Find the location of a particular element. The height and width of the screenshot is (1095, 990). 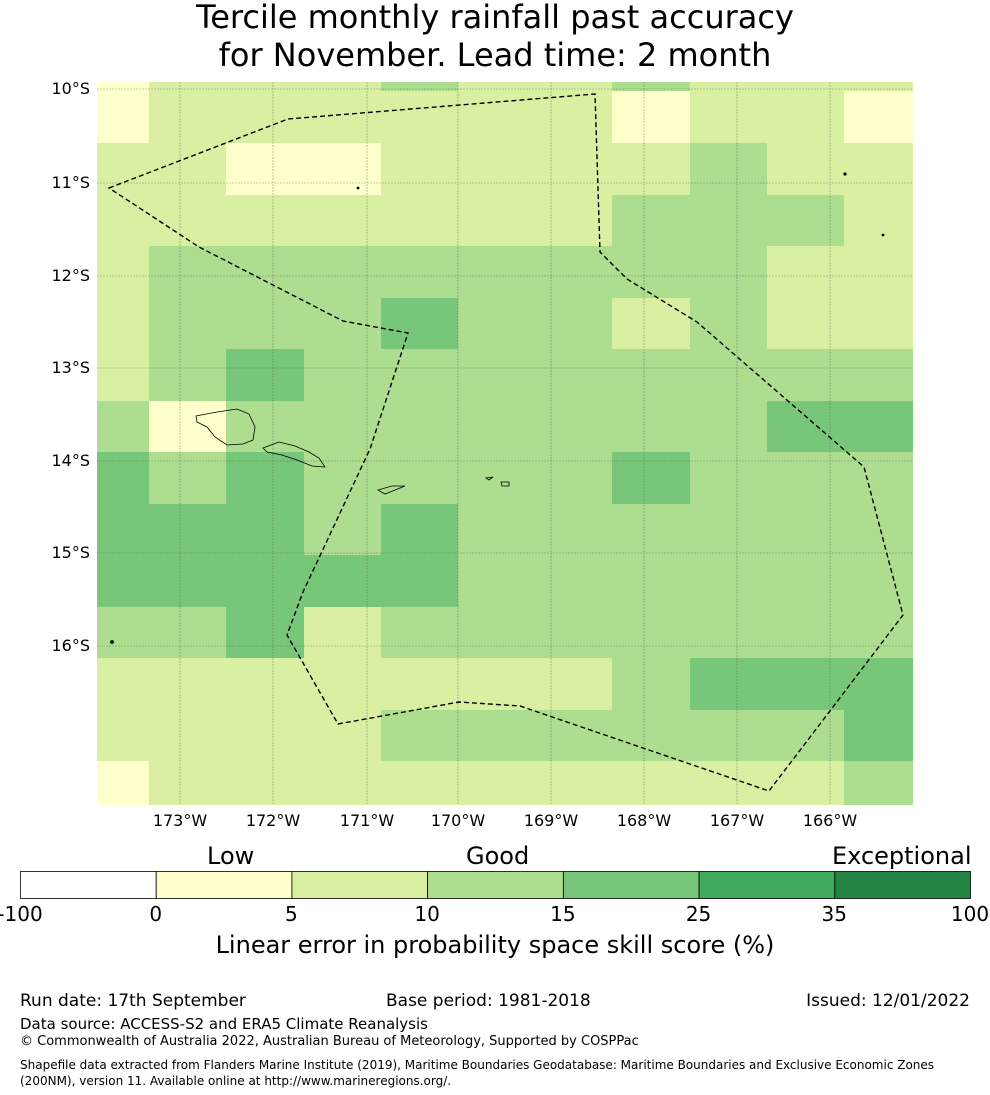

lon-tick-label: 173°W is located at coordinates (180, 820).